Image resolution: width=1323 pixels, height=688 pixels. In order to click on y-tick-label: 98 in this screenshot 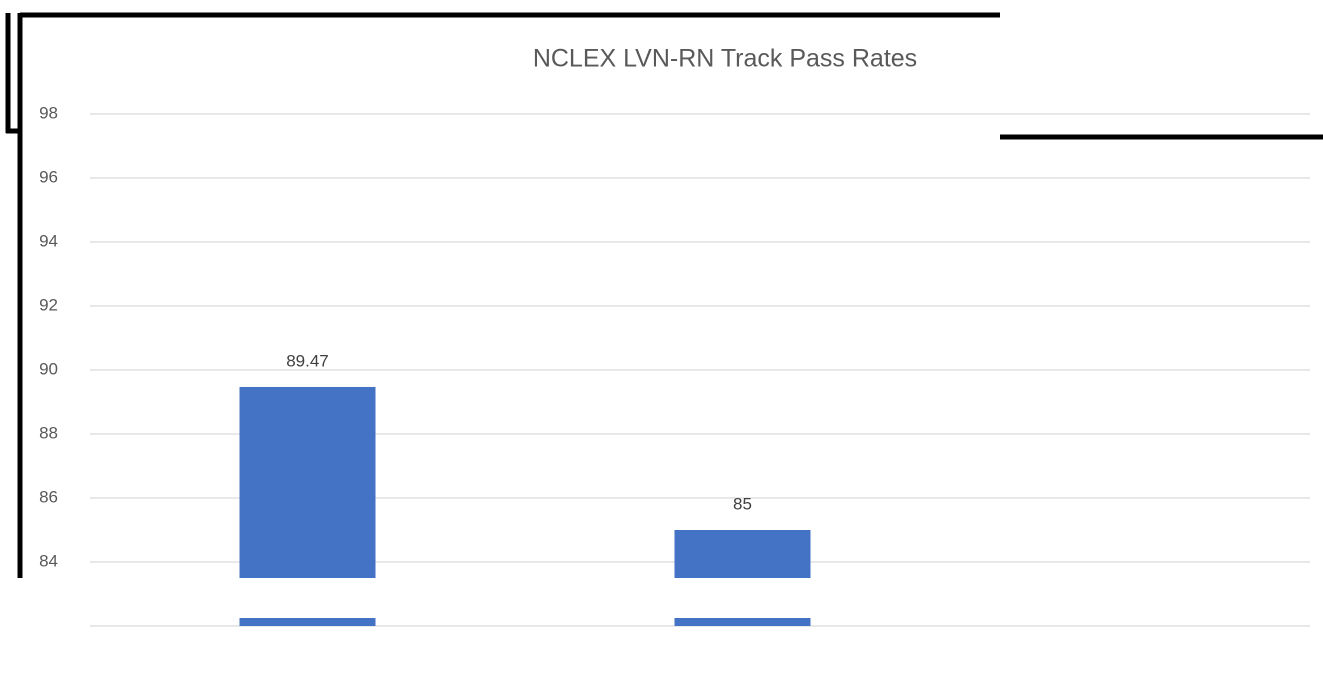, I will do `click(48, 112)`.